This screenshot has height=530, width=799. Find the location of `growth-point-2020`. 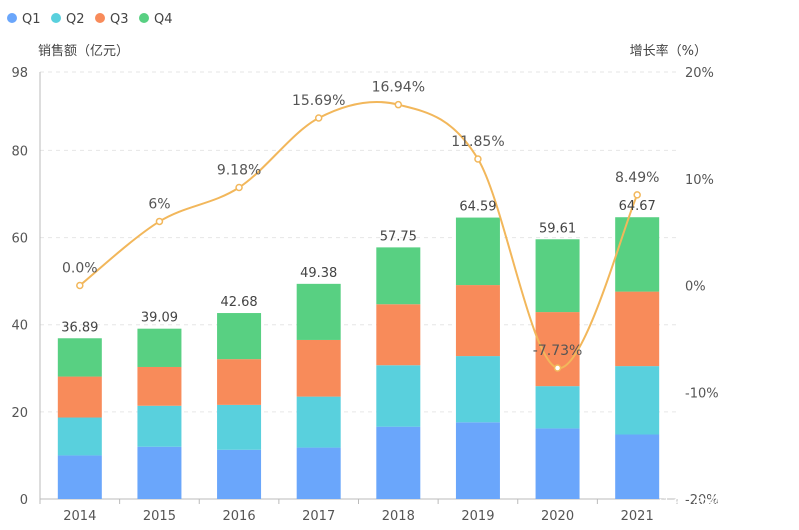

growth-point-2020 is located at coordinates (557, 368).